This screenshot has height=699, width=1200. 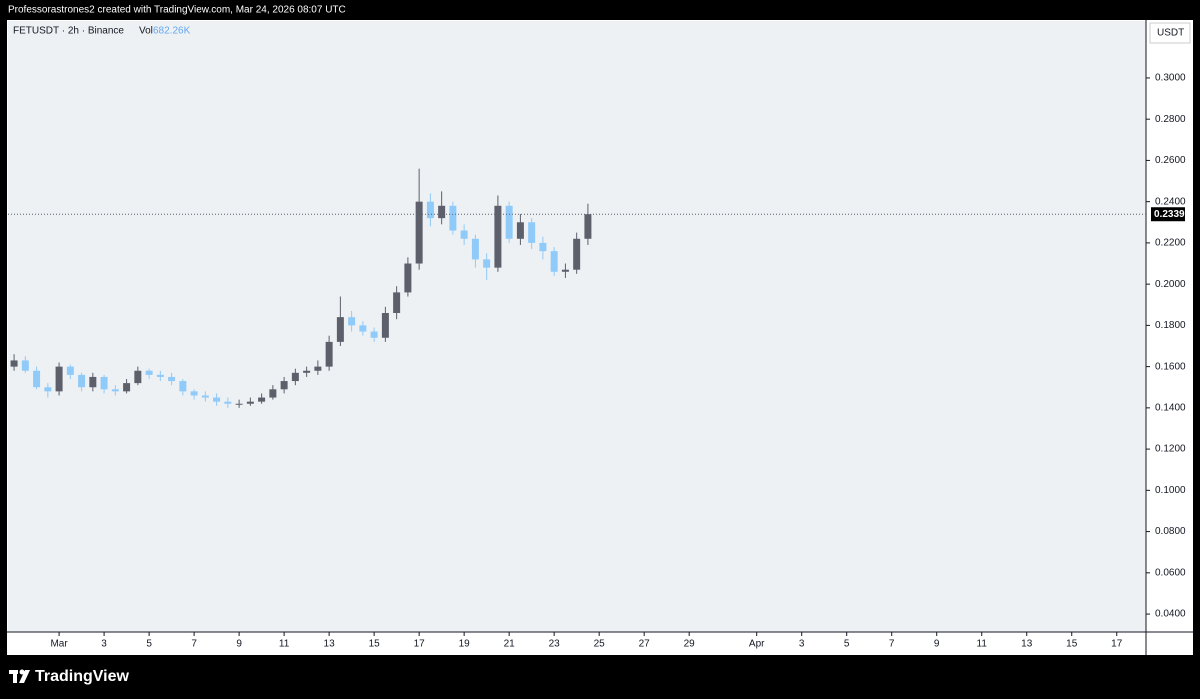 I want to click on volume-value: 682.26K, so click(x=172, y=31).